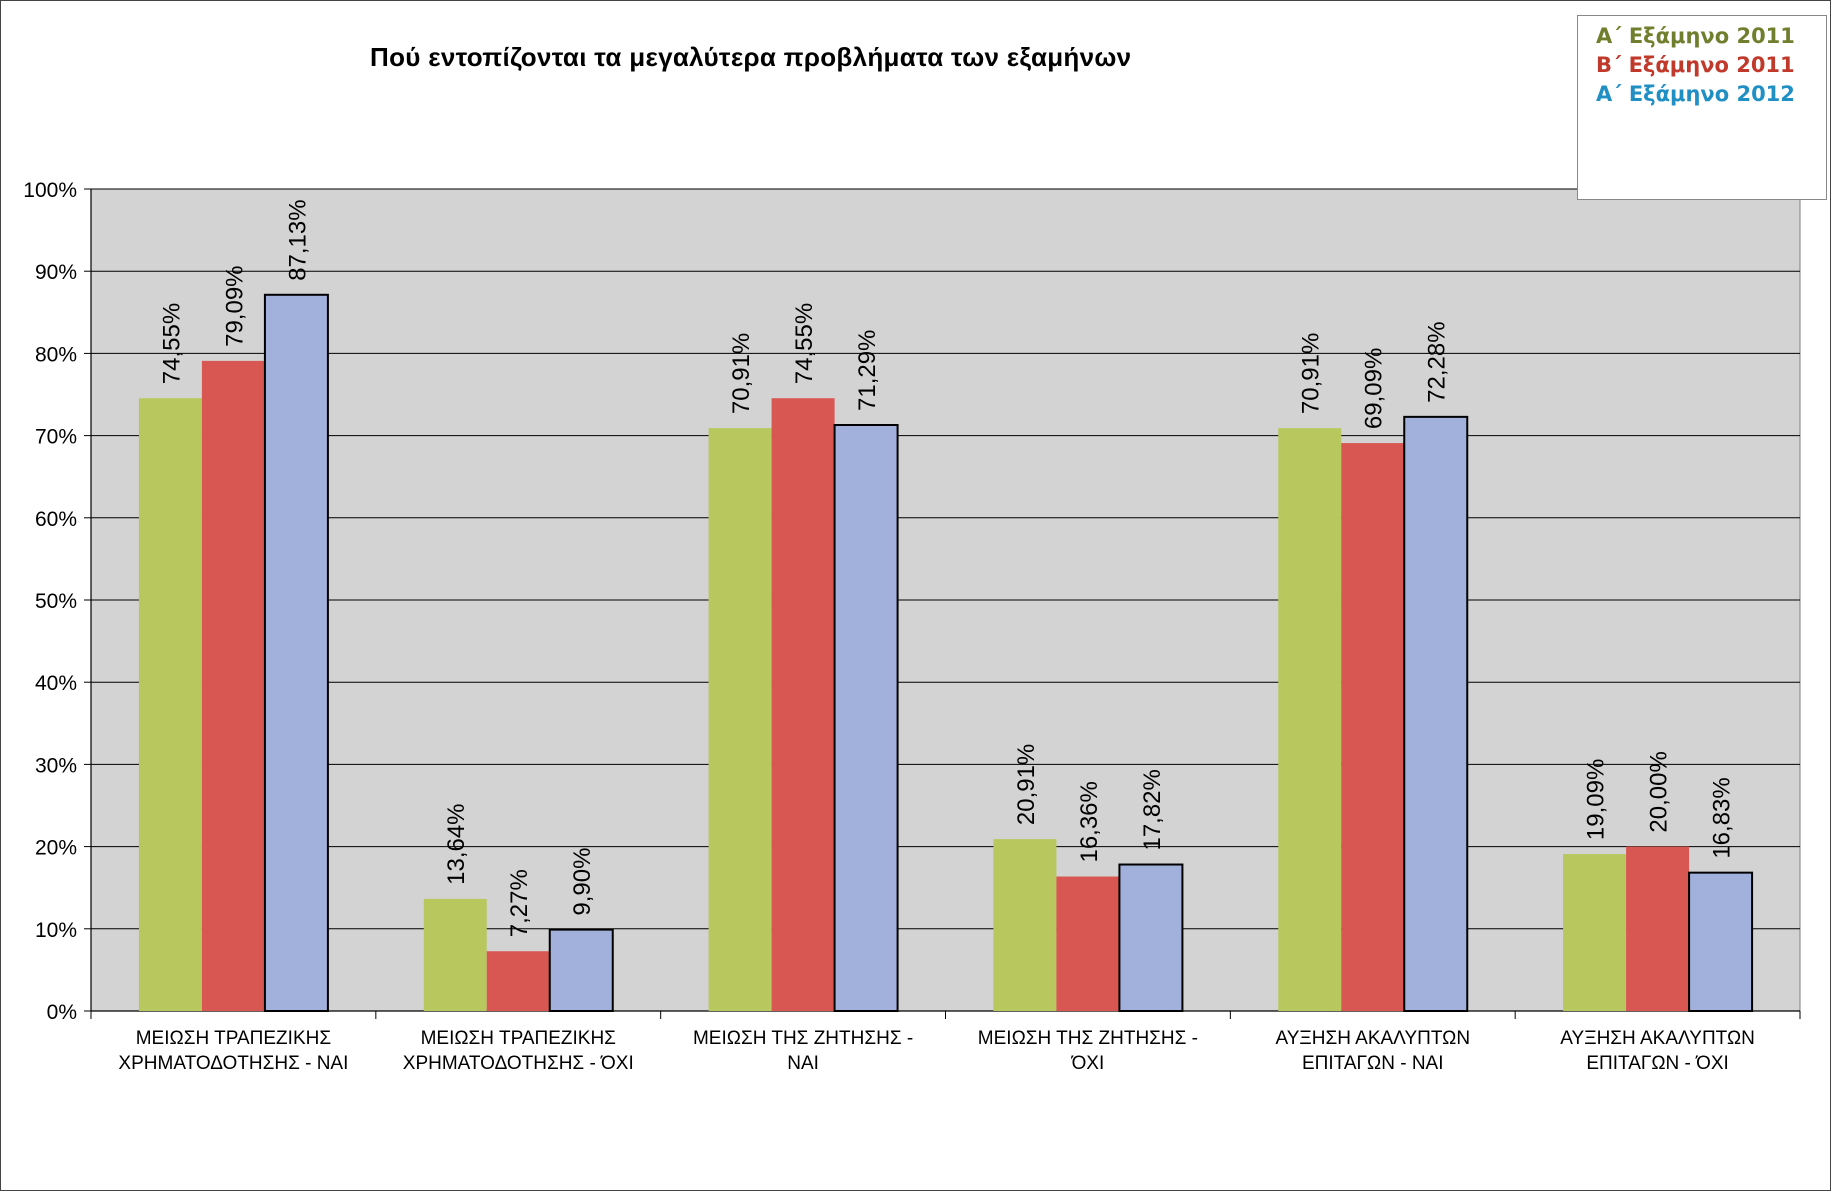 The width and height of the screenshot is (1831, 1191). Describe the element at coordinates (1026, 784) in the screenshot. I see `data-label: 20,91%` at that location.